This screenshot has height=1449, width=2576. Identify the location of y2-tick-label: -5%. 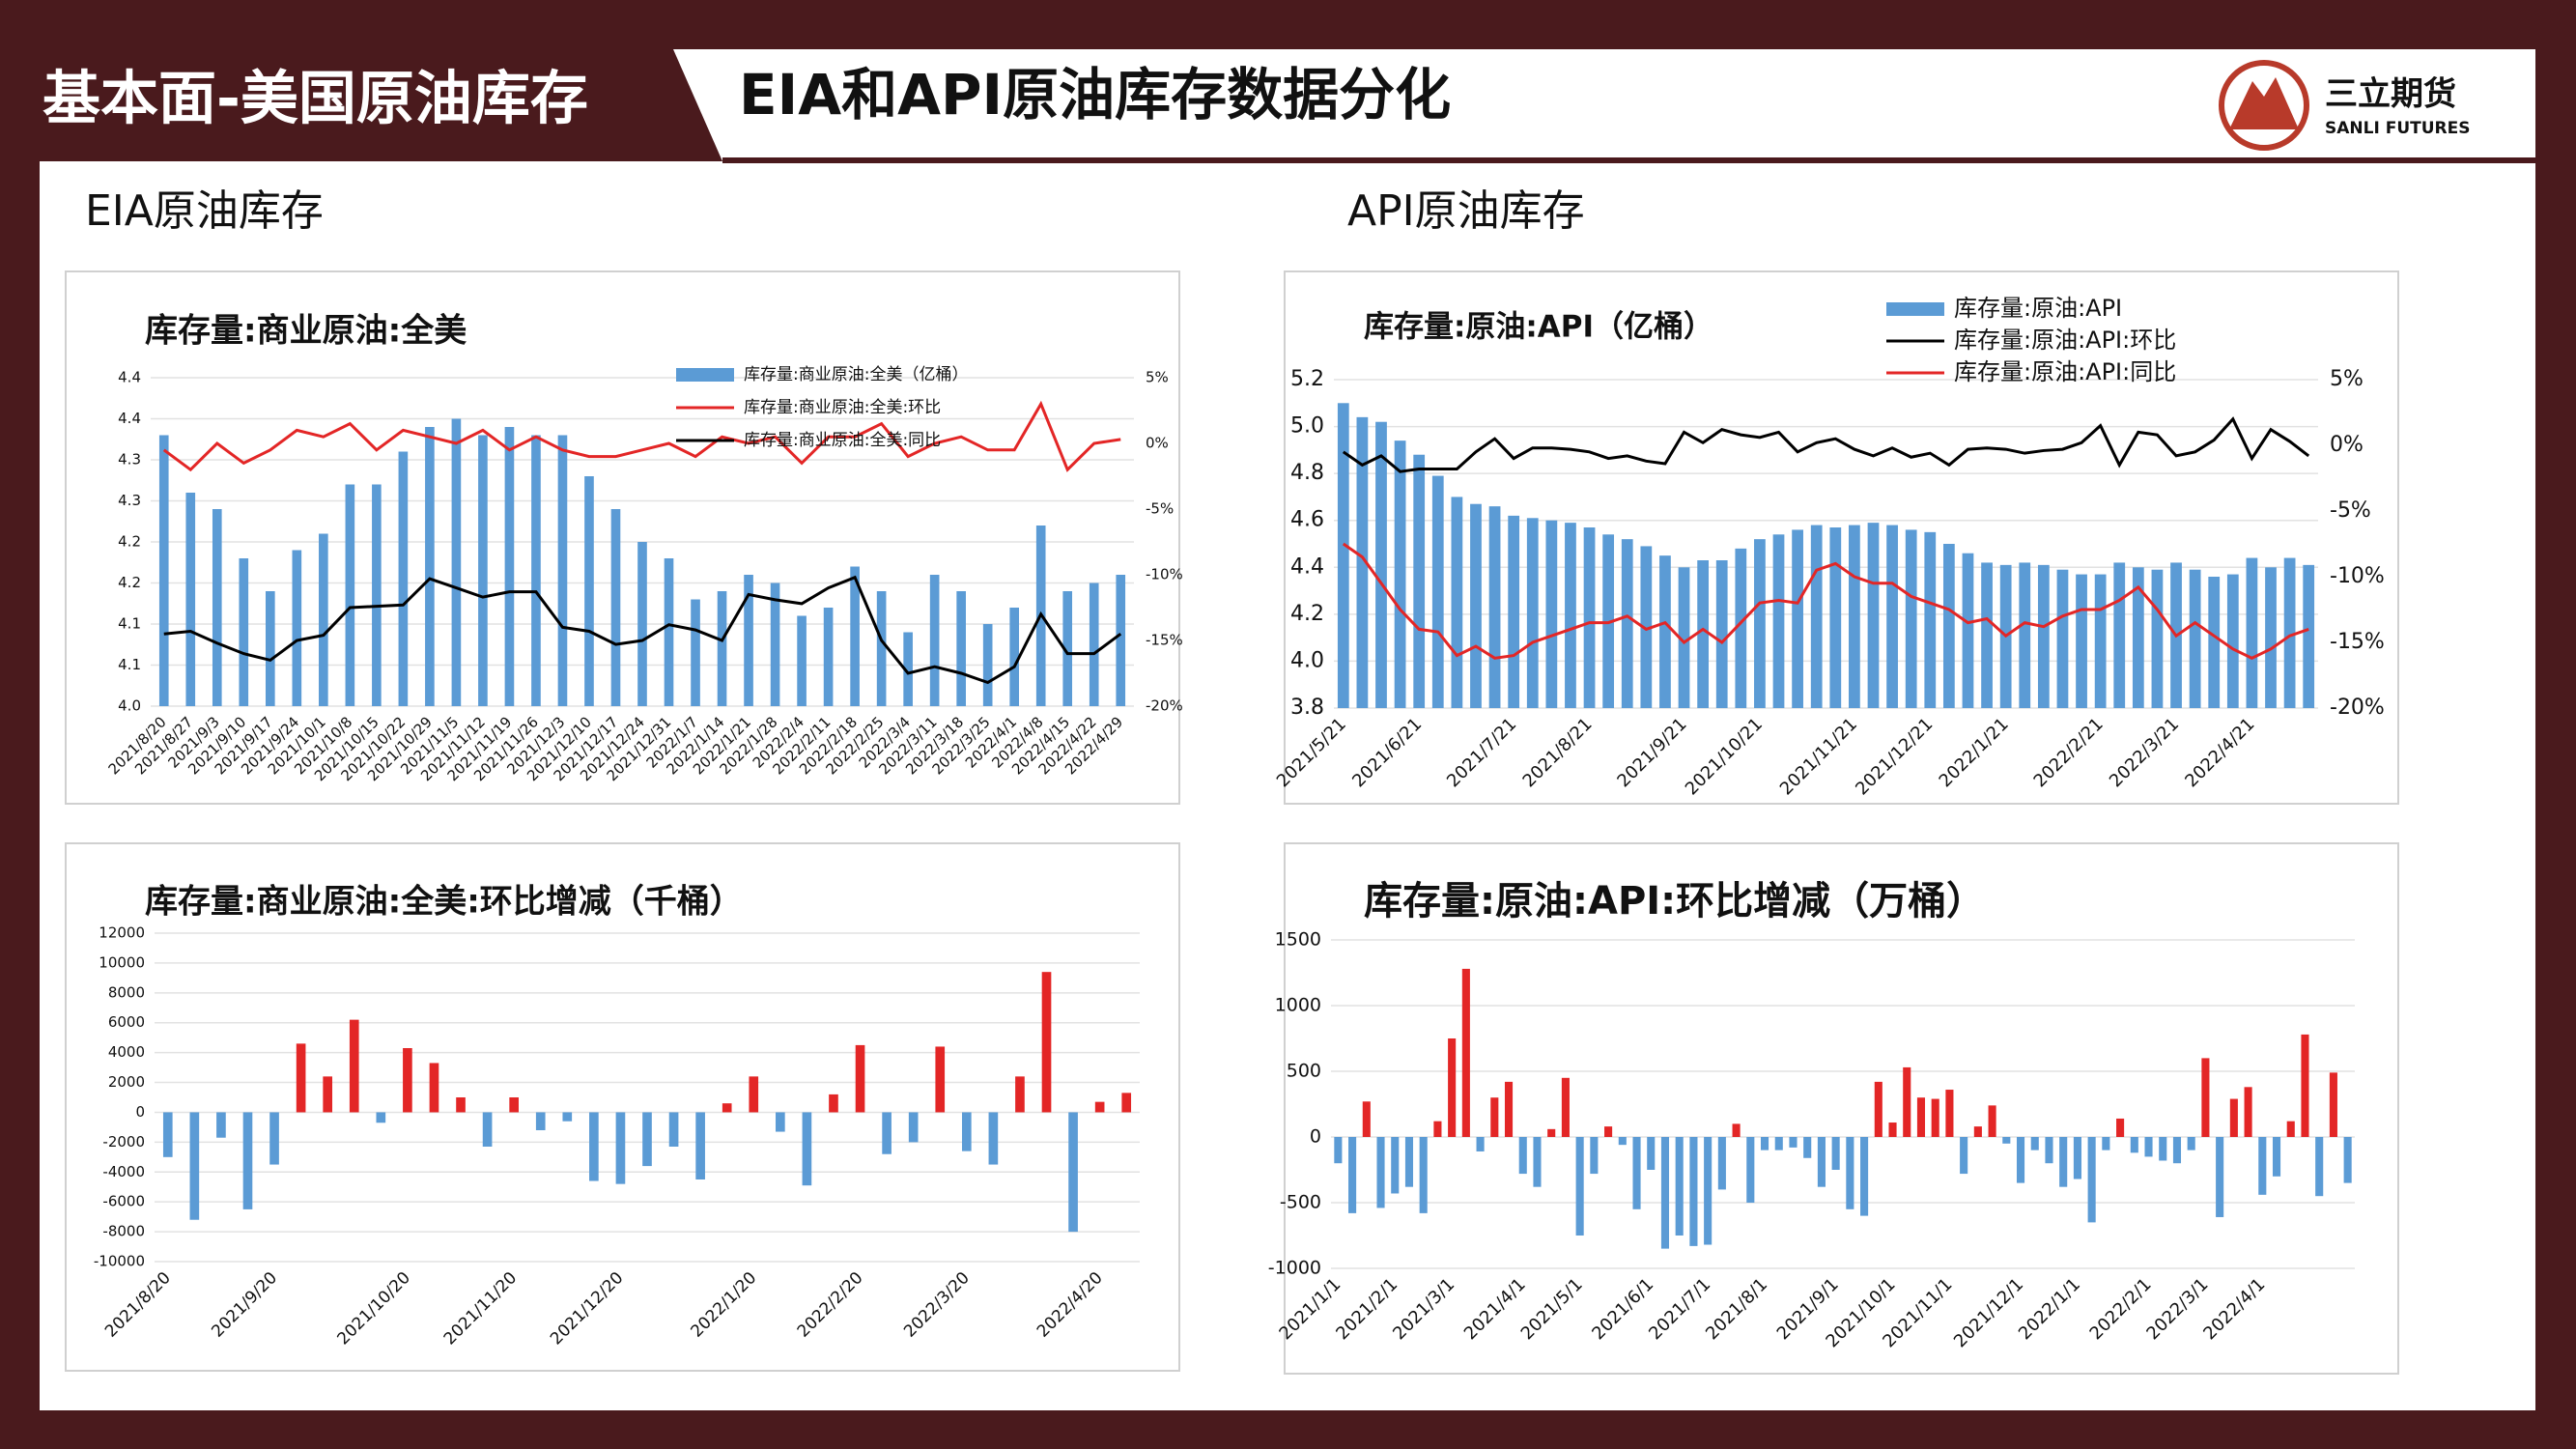
(1160, 509).